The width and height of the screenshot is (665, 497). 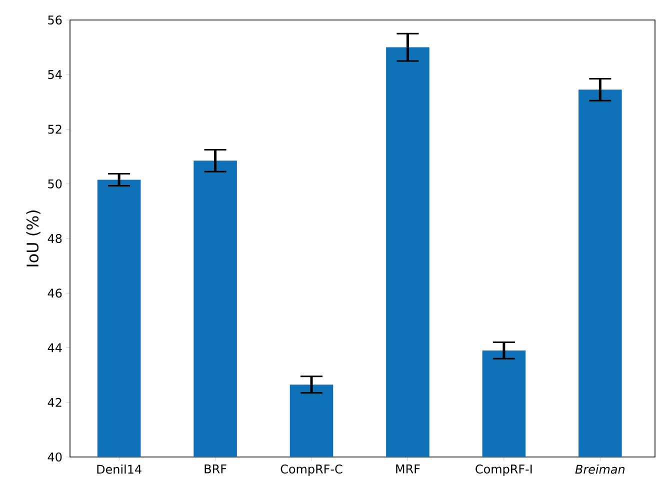 I want to click on y-tick-label: 54, so click(x=55, y=75).